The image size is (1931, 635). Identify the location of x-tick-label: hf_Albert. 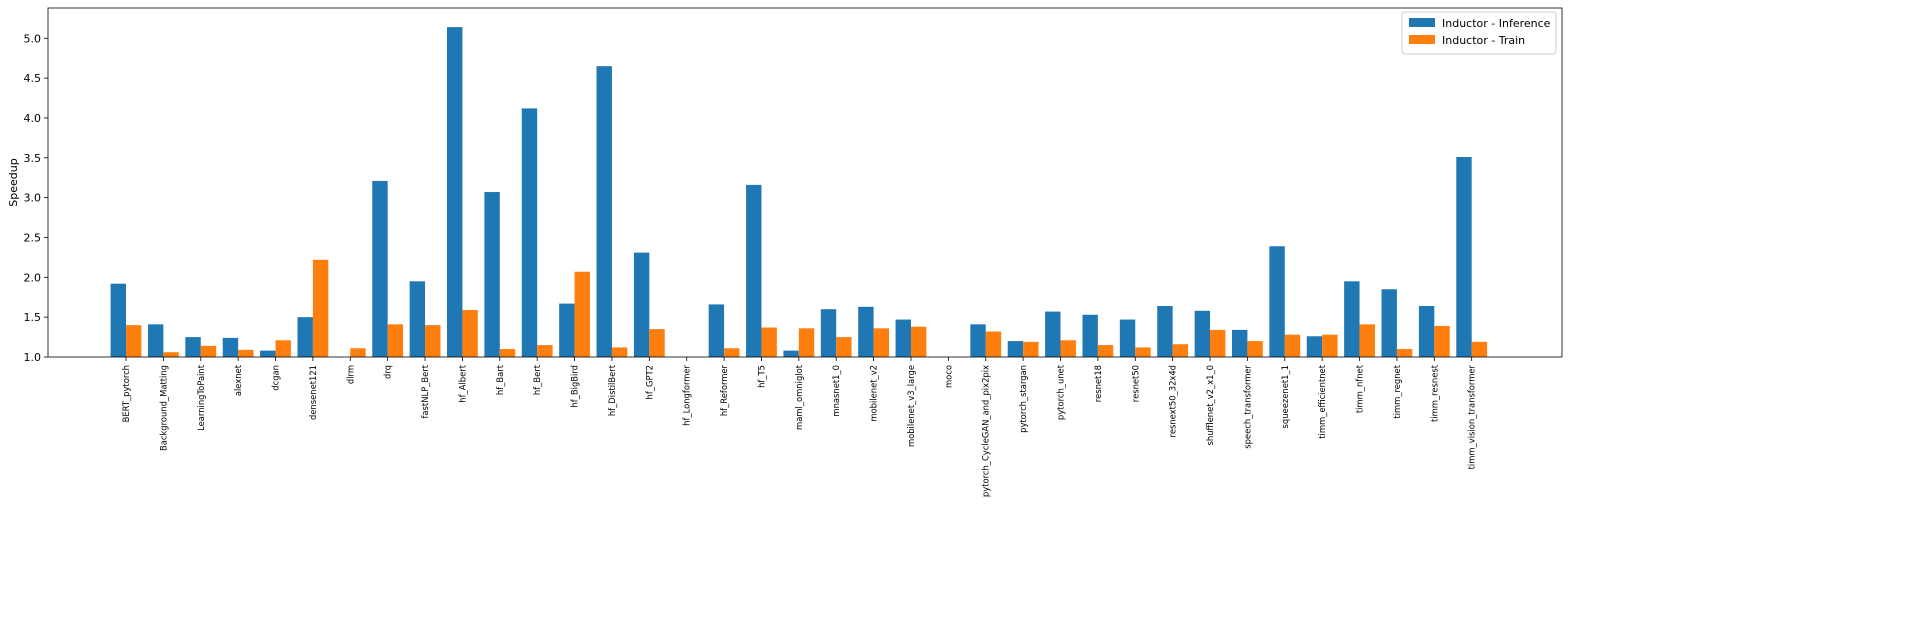
(462, 383).